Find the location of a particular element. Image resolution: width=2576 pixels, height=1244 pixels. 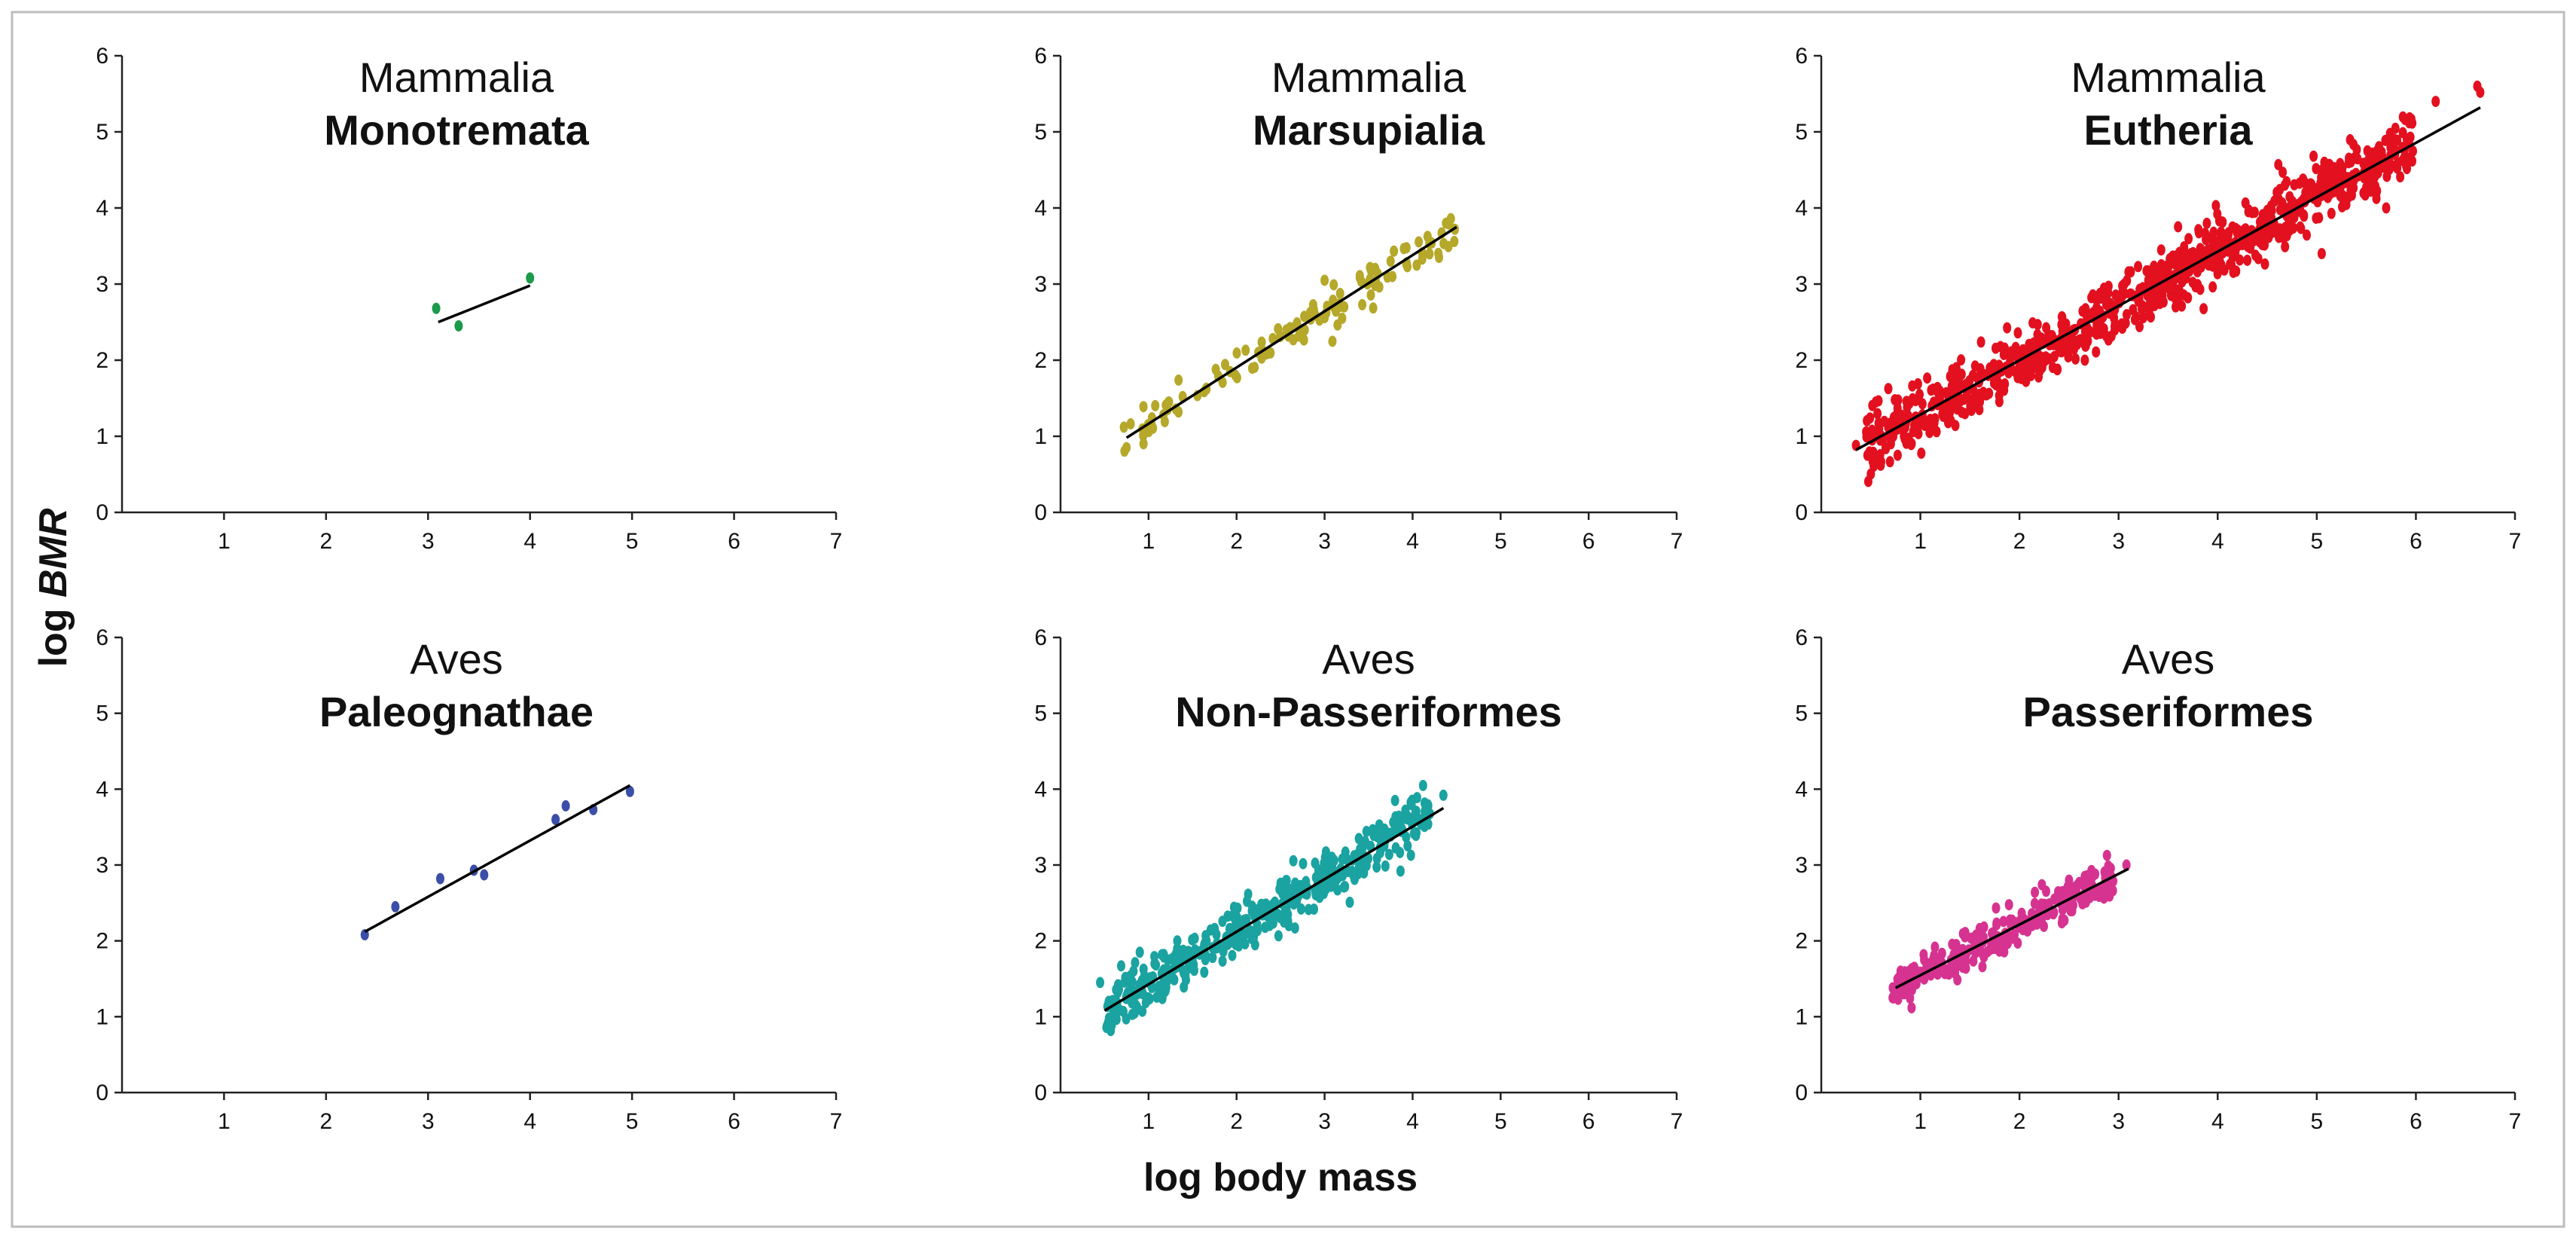

panel-title-group: Mammalia is located at coordinates (2169, 77).